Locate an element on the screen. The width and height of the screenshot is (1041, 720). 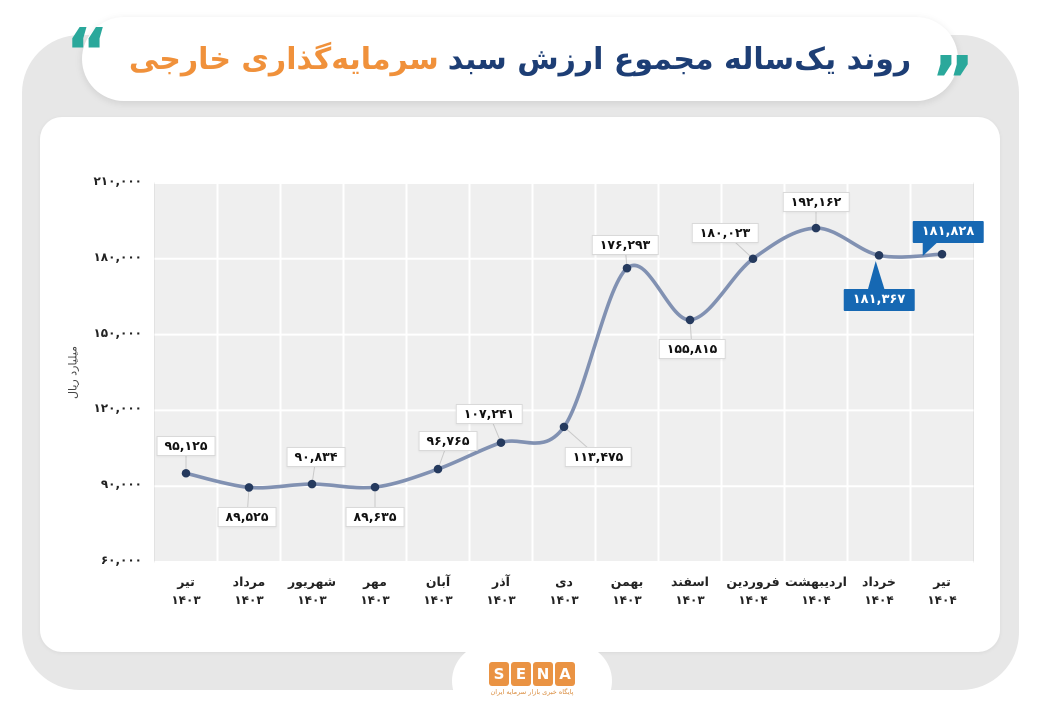
sena-logo: S E N A پایگاه خبری بازار سرمایه ایران is located at coordinates (532, 679).